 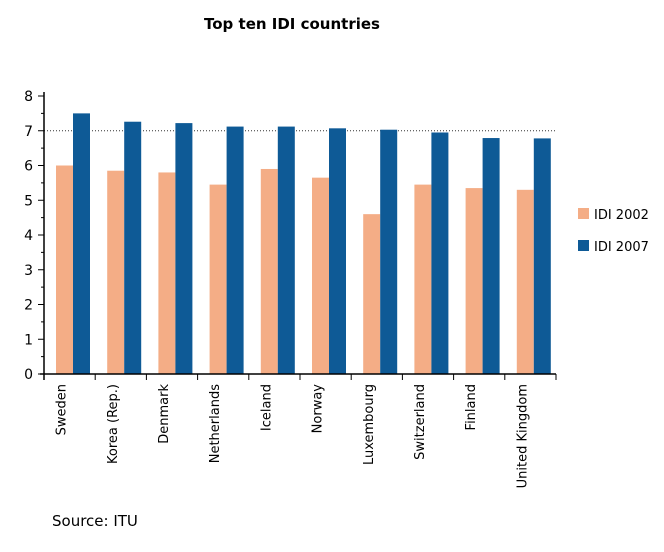 What do you see at coordinates (28, 201) in the screenshot?
I see `y-tick-label: 5` at bounding box center [28, 201].